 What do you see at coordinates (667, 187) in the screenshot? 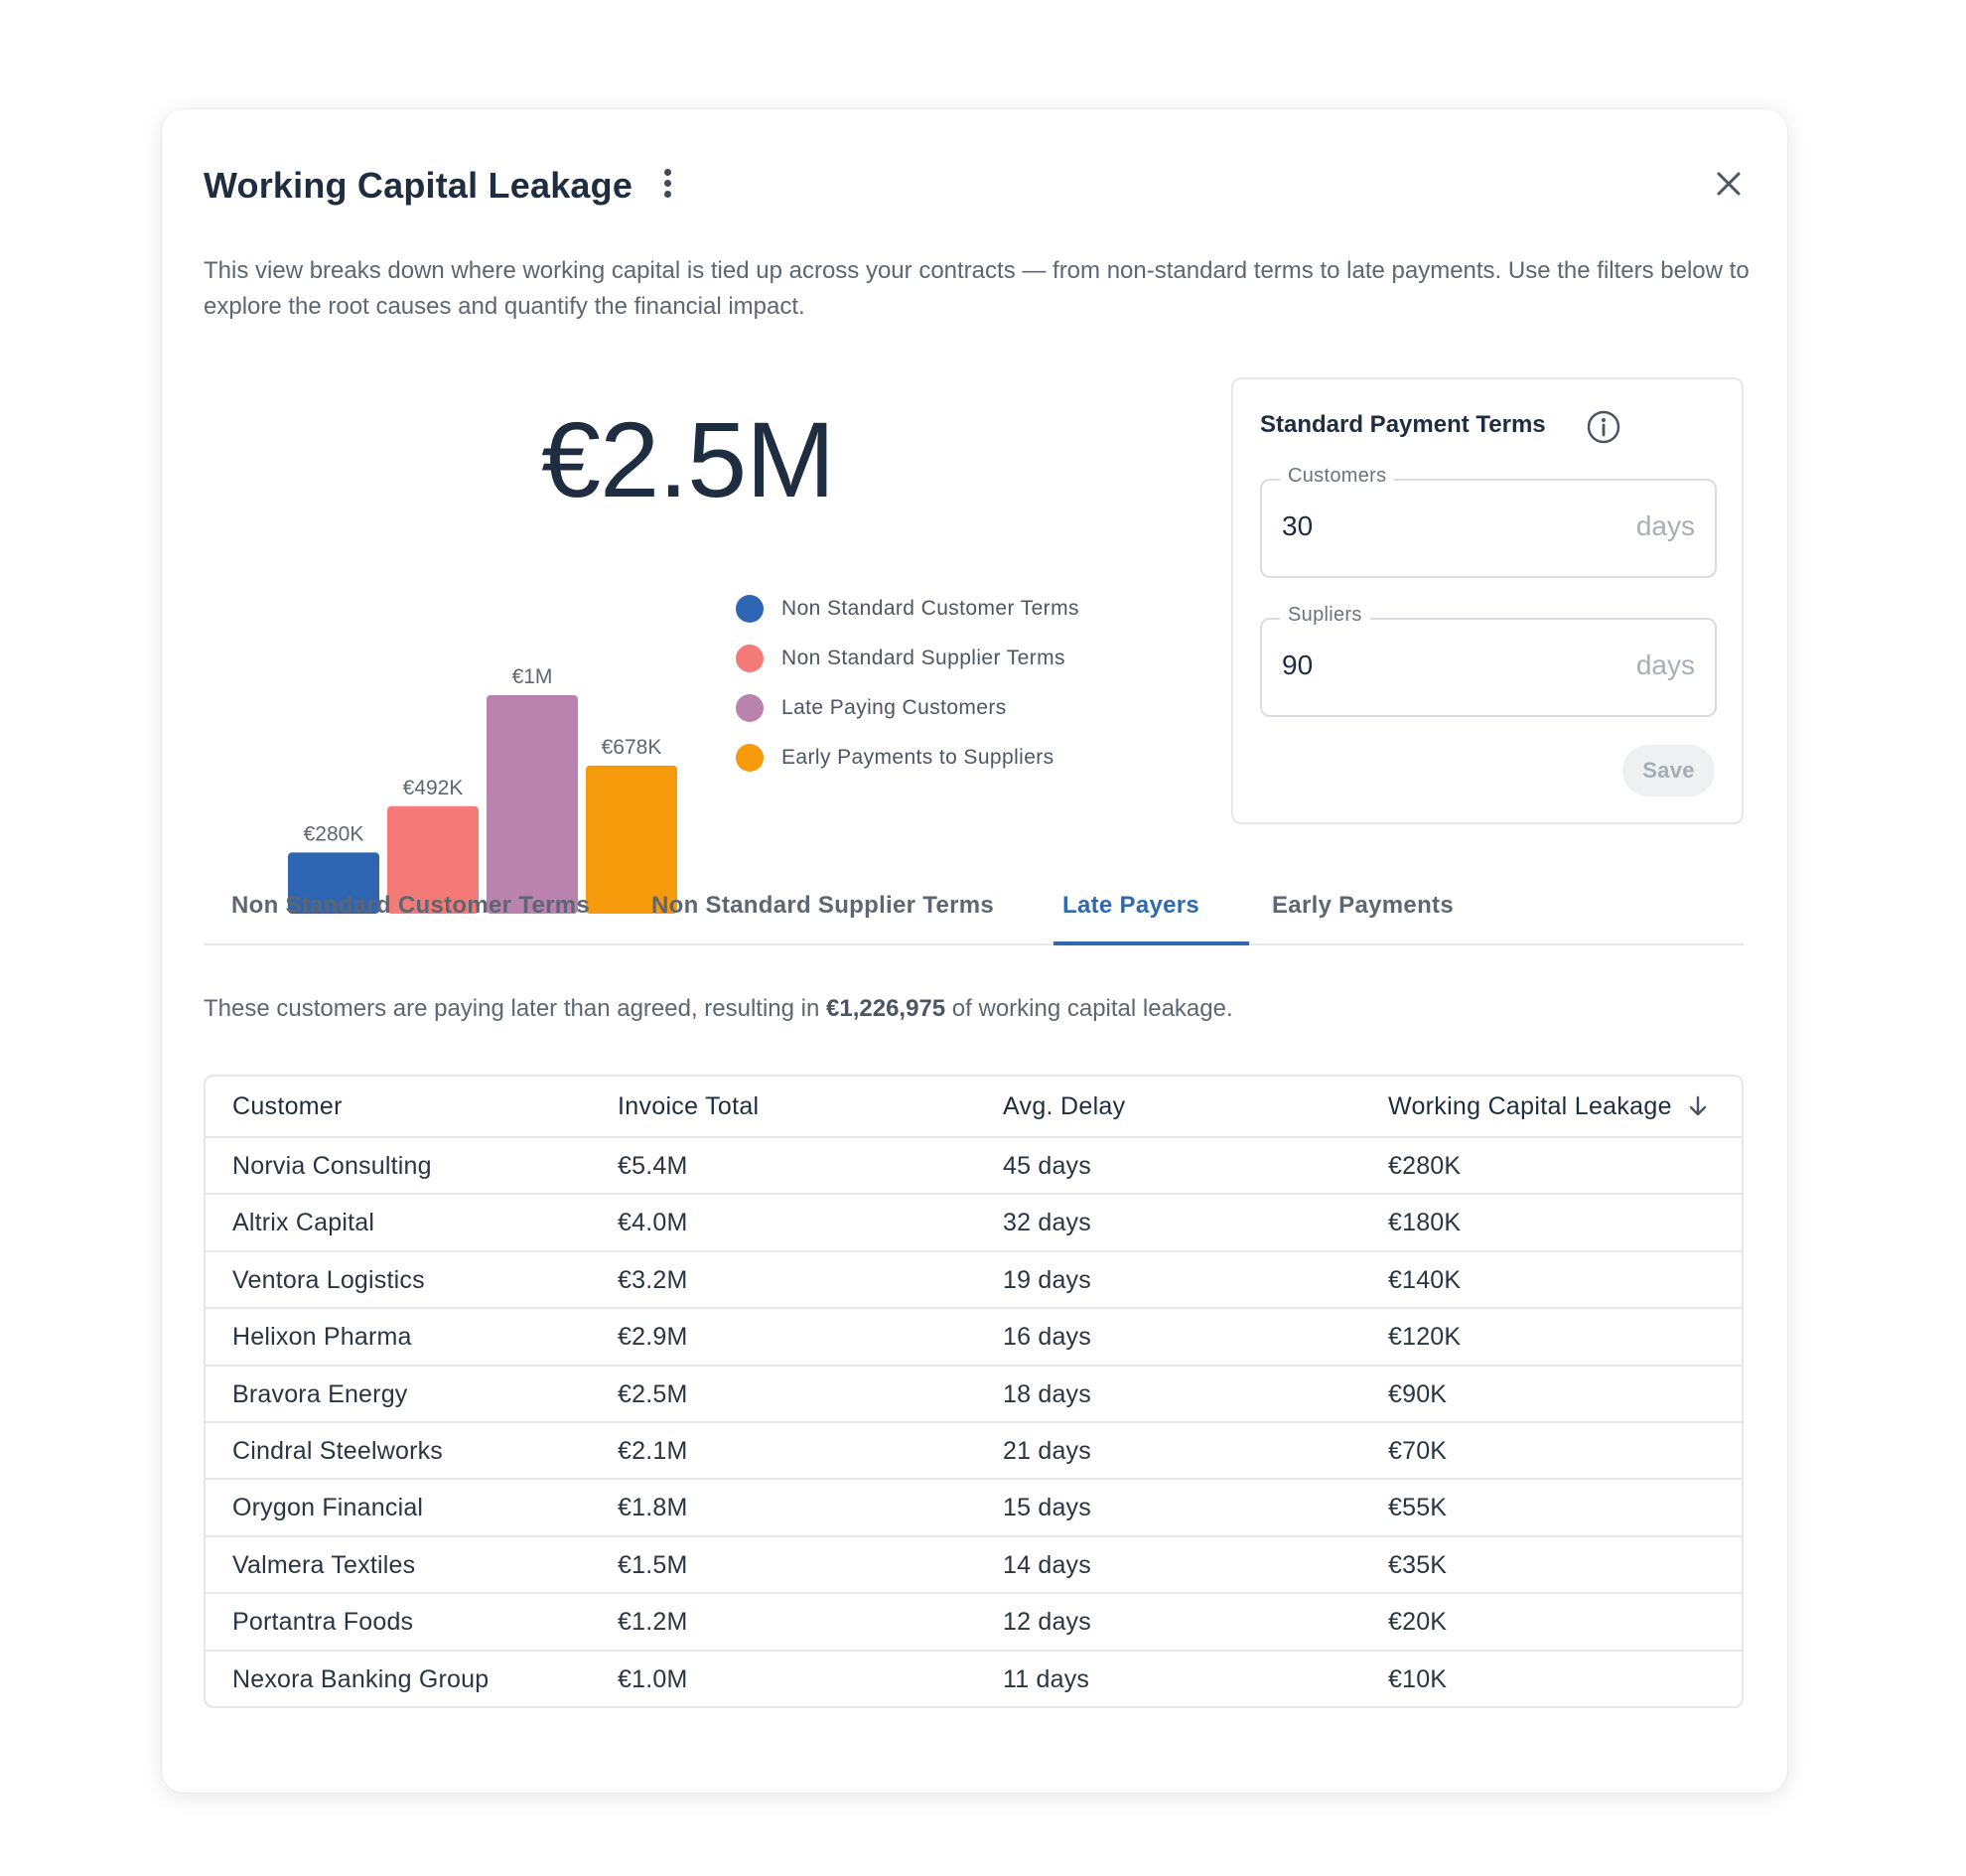
I see `more-options-icon` at bounding box center [667, 187].